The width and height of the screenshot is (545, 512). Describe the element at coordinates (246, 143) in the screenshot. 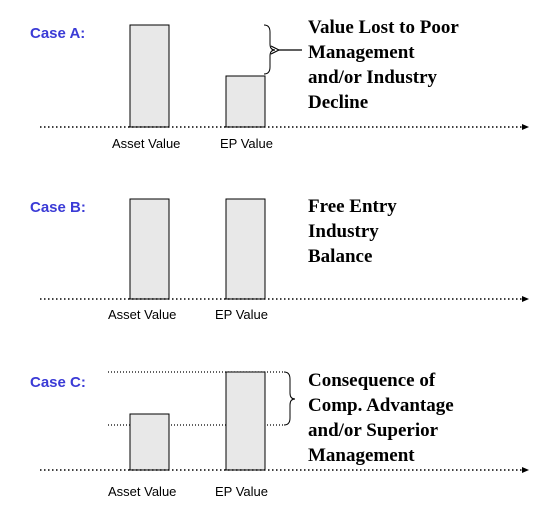

I see `case-a-ep-value-label: EP Value` at that location.